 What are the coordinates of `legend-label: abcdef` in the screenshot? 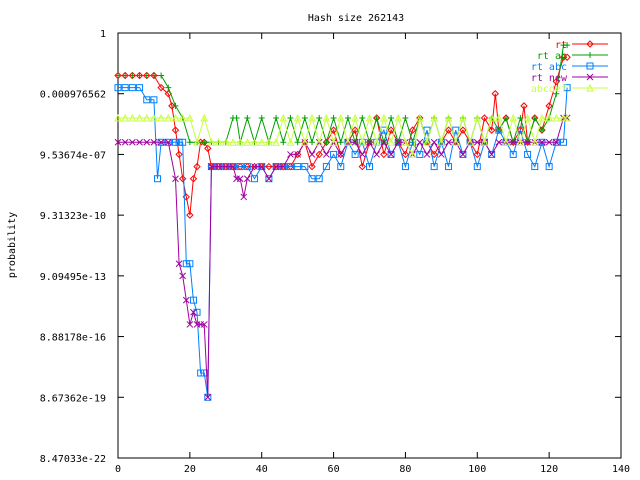 It's located at (549, 89).